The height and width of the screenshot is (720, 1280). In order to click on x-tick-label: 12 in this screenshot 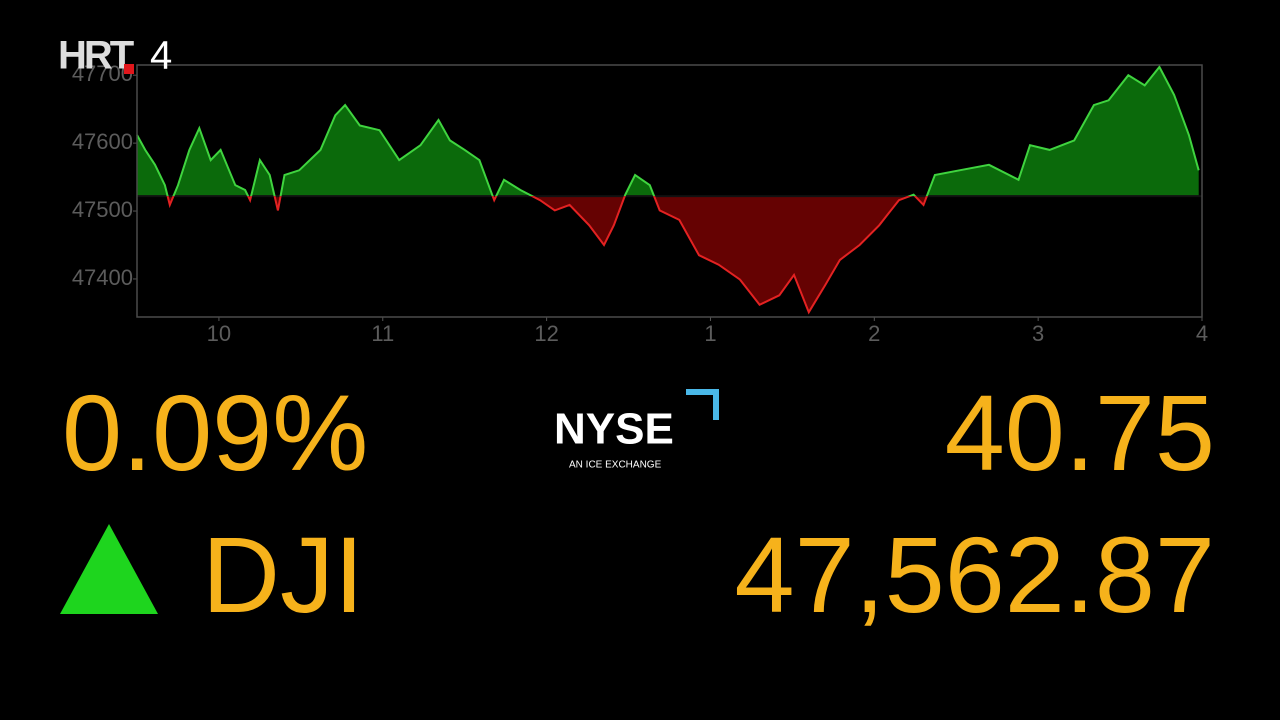, I will do `click(546, 333)`.